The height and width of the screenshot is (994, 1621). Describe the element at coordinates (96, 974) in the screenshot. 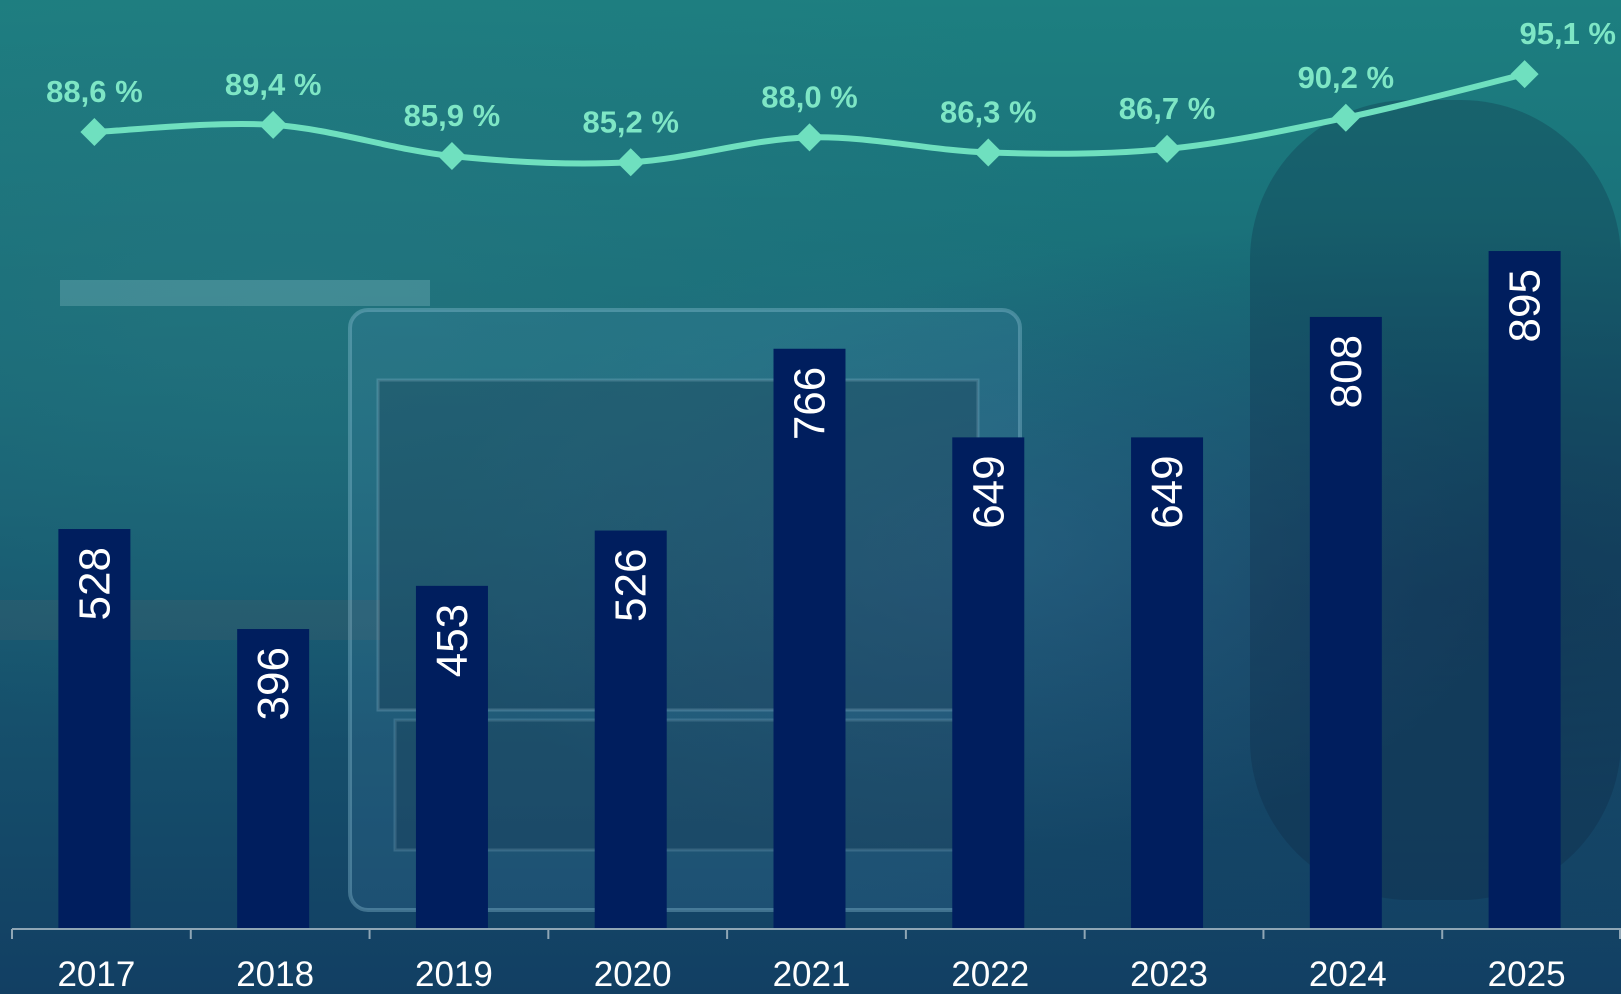

I see `x-label-2017: 2017` at that location.